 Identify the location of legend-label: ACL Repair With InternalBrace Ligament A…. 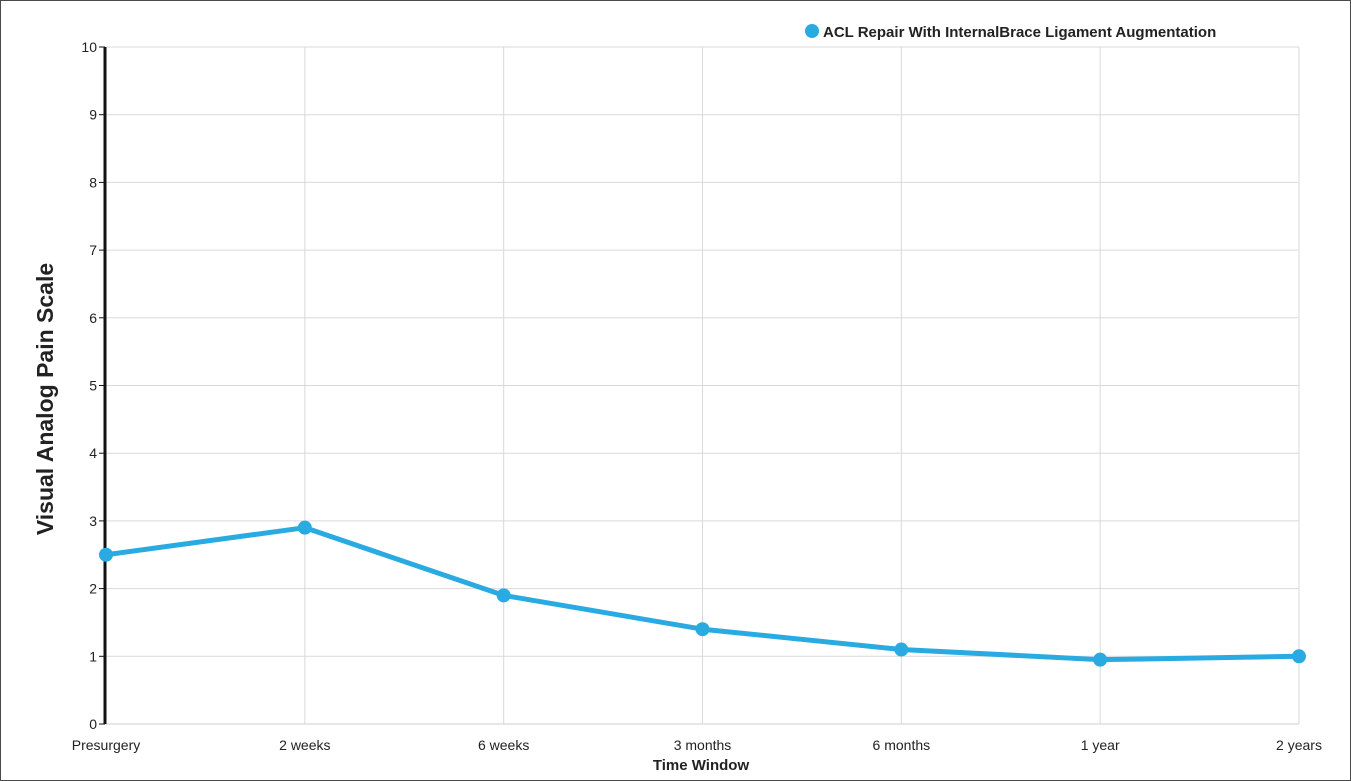
(1019, 32).